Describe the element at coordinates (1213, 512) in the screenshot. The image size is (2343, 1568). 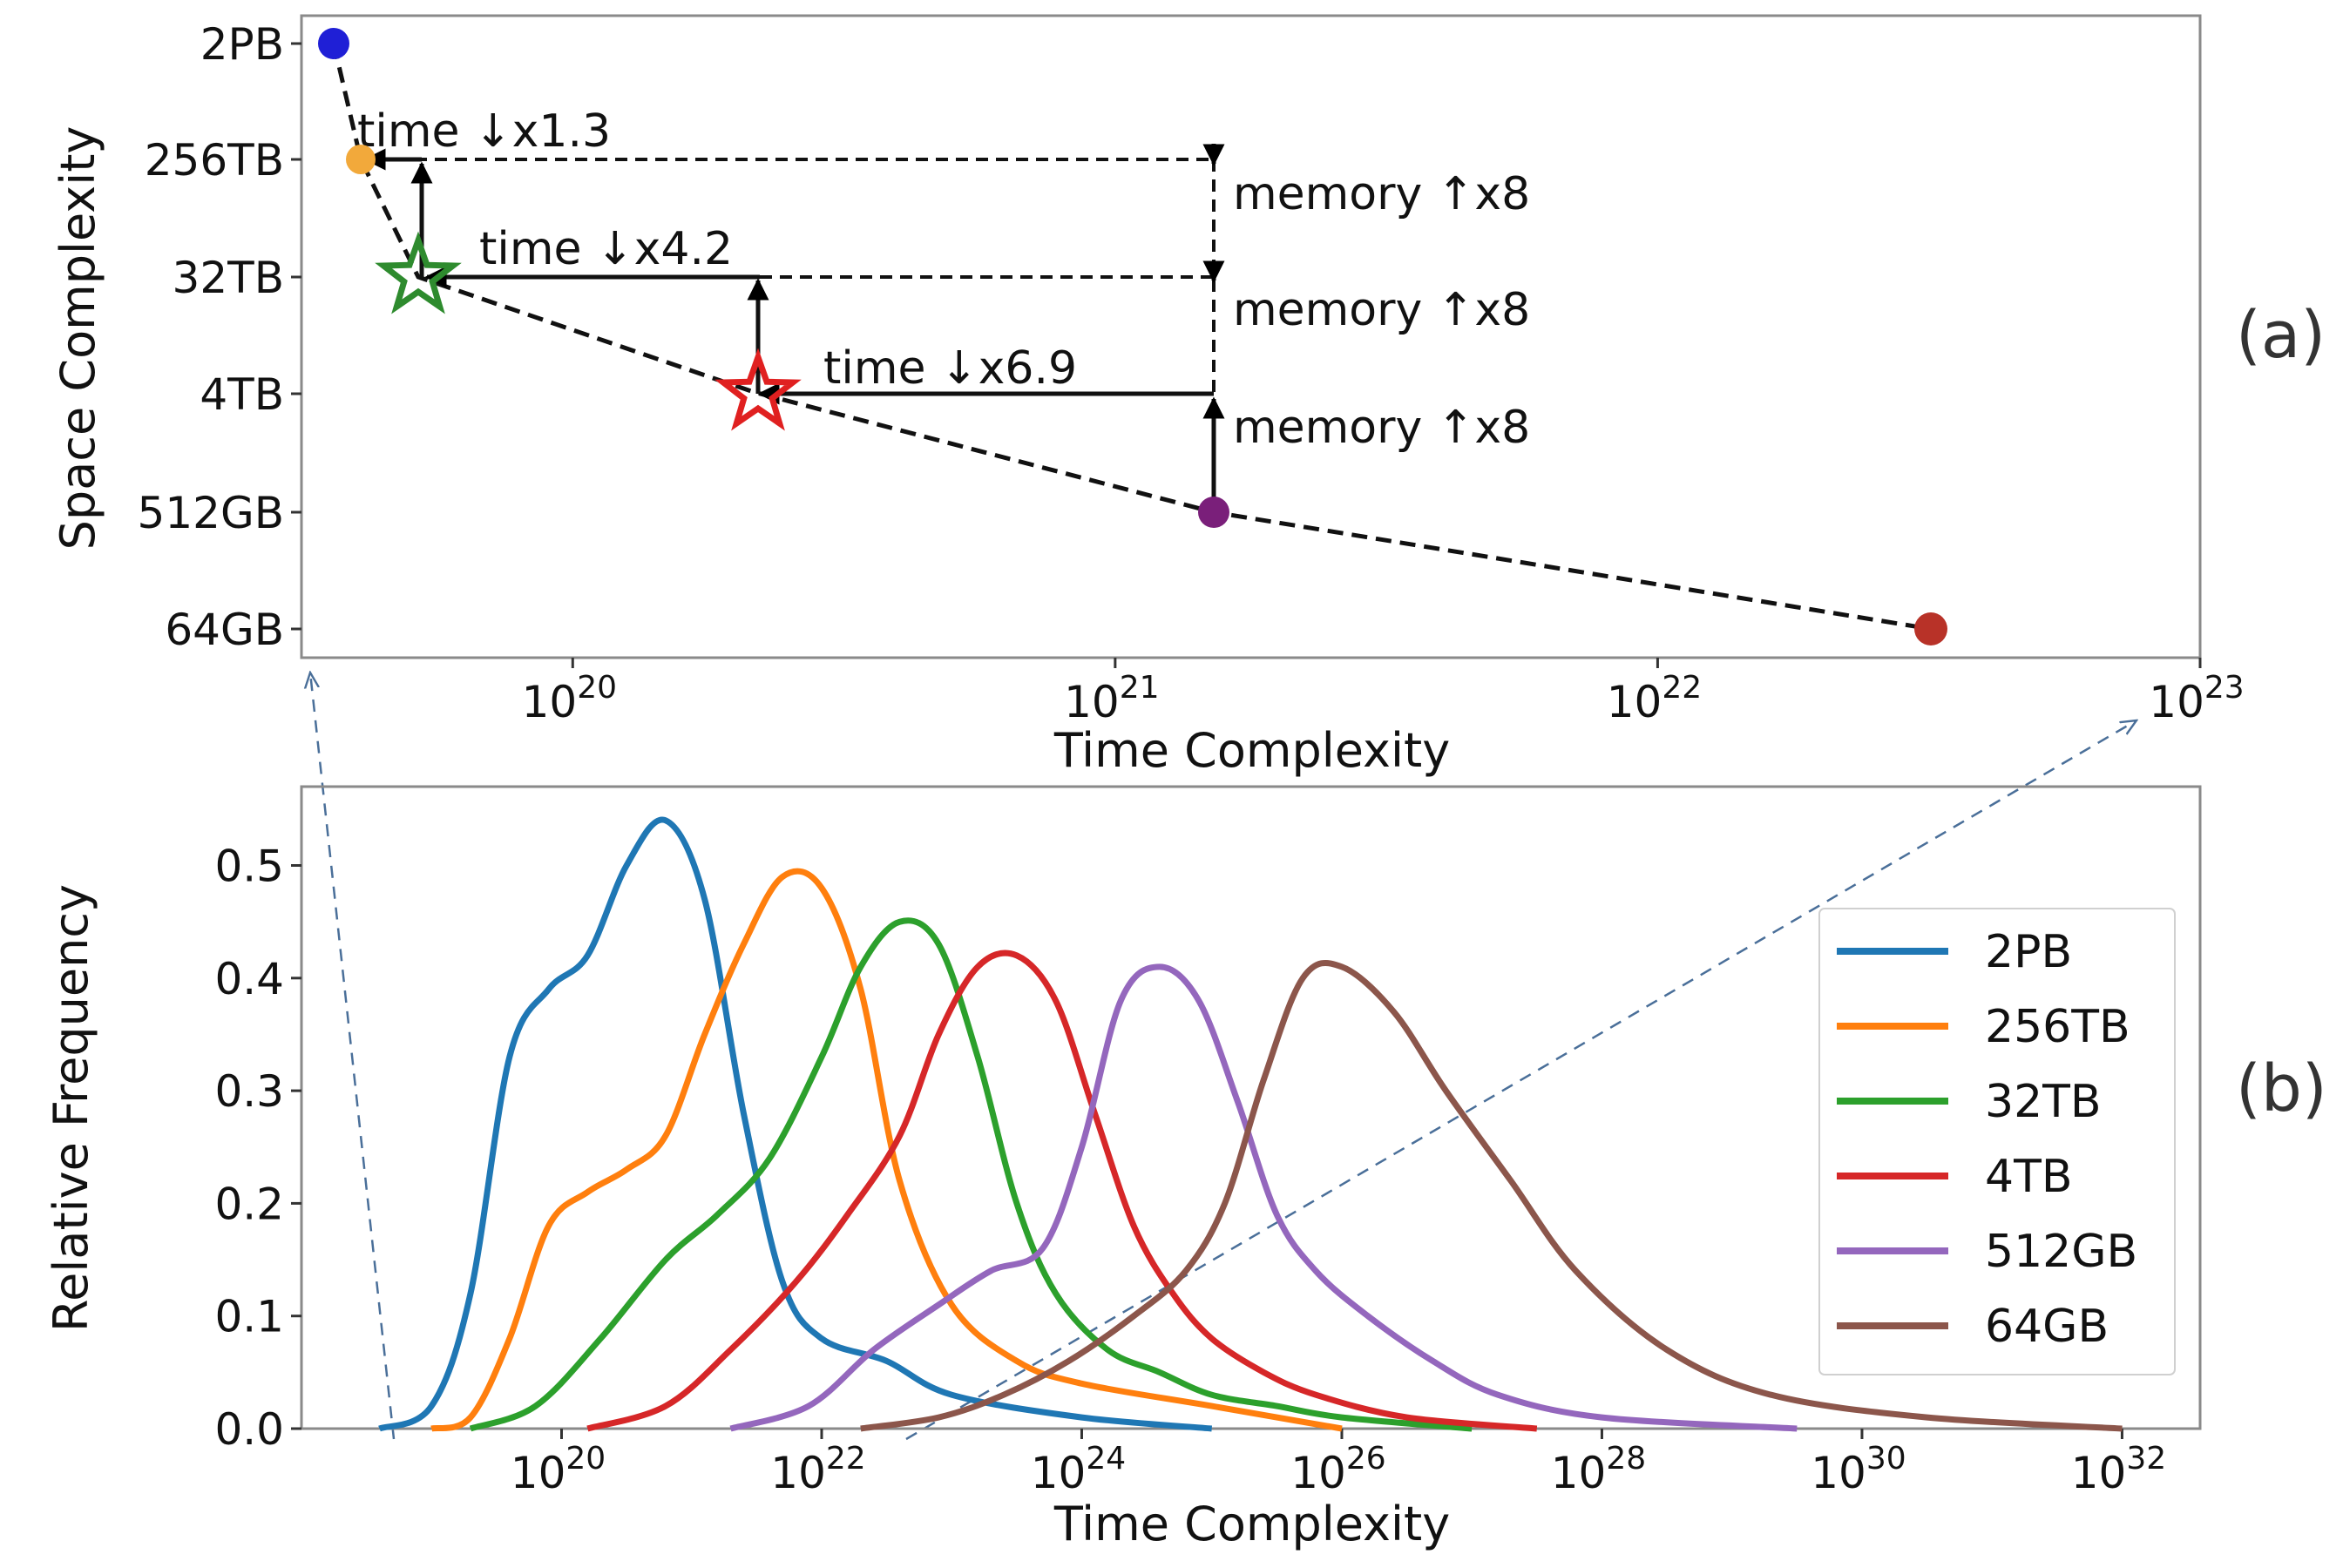
I see `point-512gb` at that location.